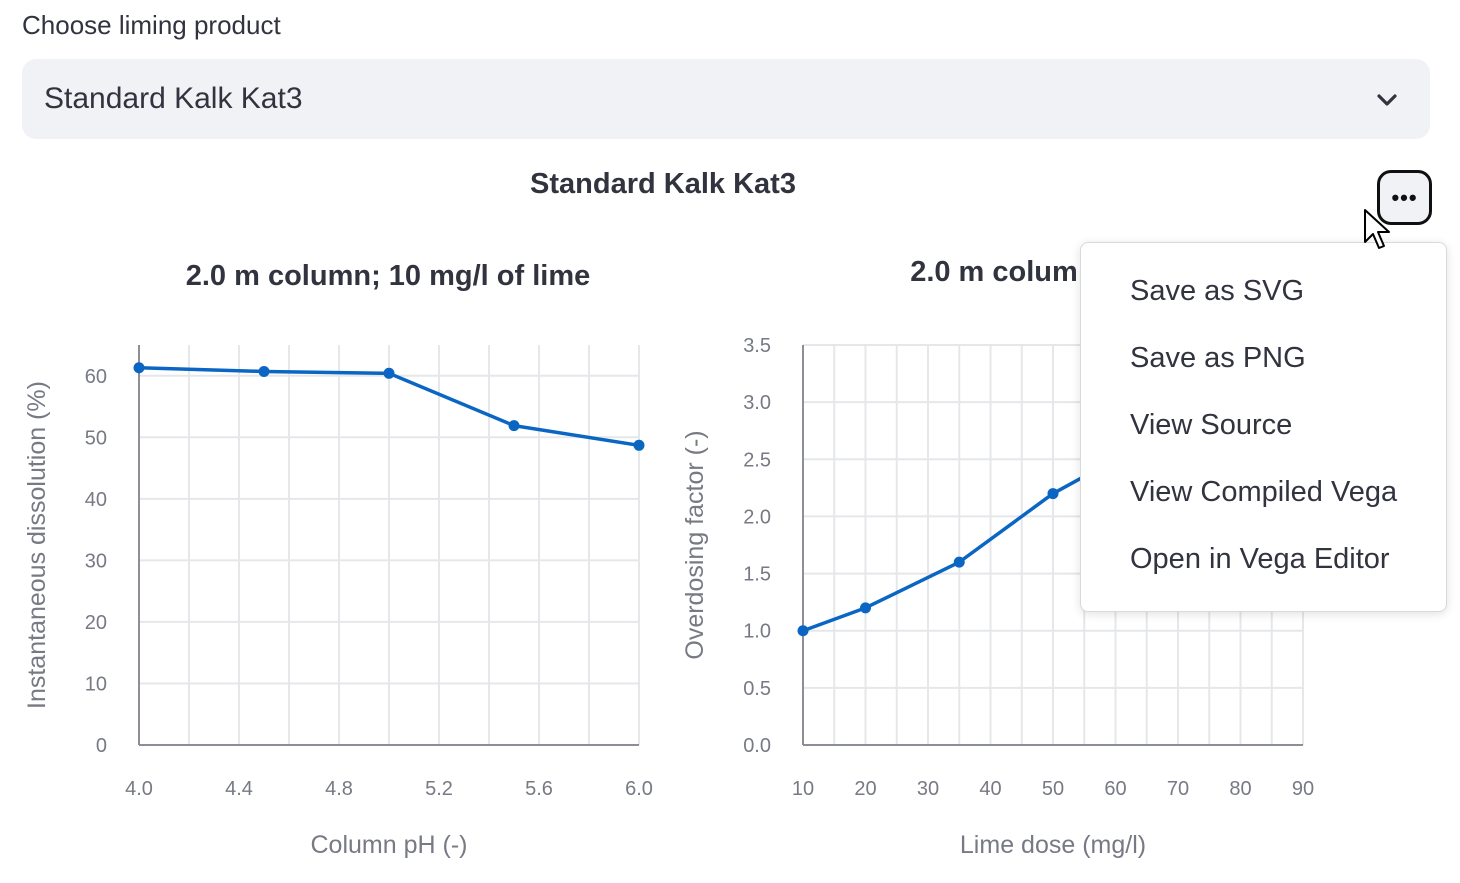  Describe the element at coordinates (96, 377) in the screenshot. I see `y-tick-label: 60` at that location.